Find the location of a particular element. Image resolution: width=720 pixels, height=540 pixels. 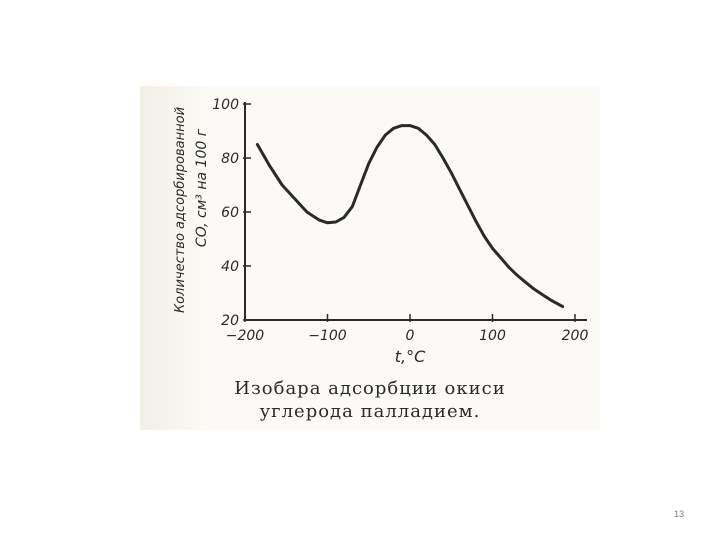

y-axis-label-line1: Количество адсорбированной is located at coordinates (180, 210).